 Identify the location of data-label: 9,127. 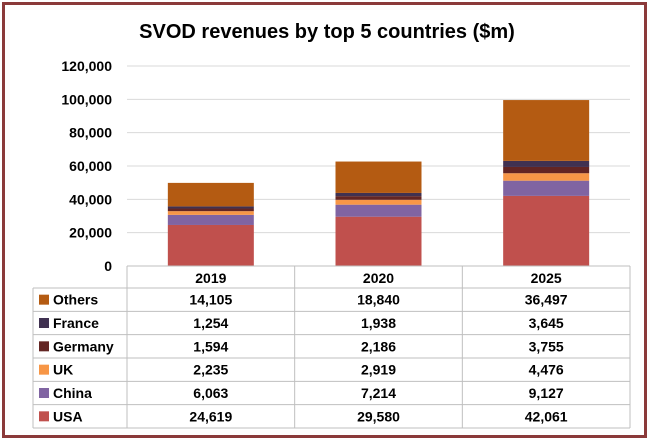
(546, 393).